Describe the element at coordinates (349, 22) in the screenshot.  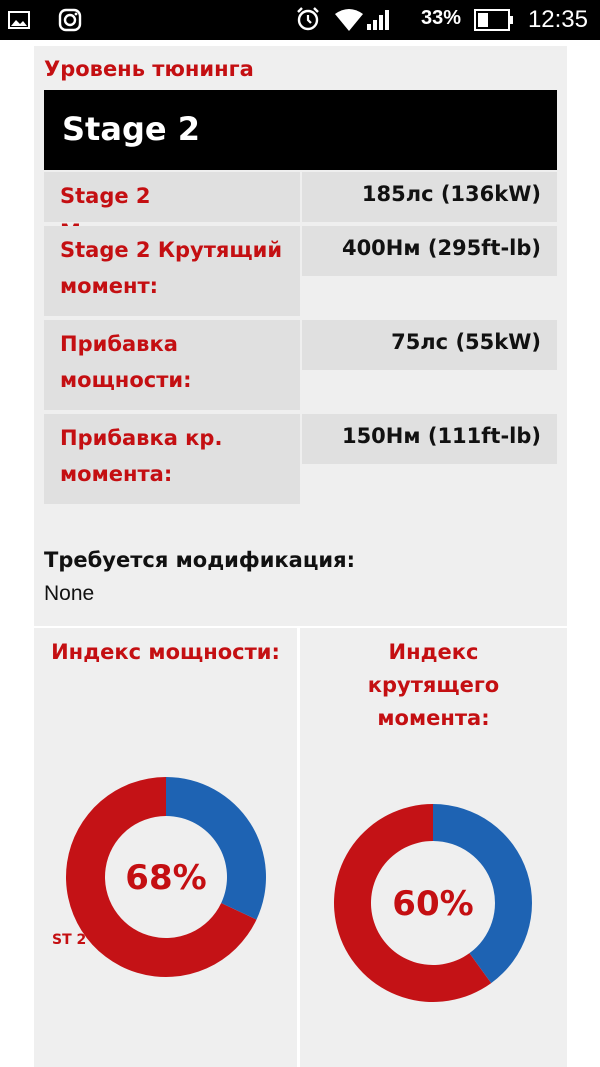
I see `wifi-icon` at that location.